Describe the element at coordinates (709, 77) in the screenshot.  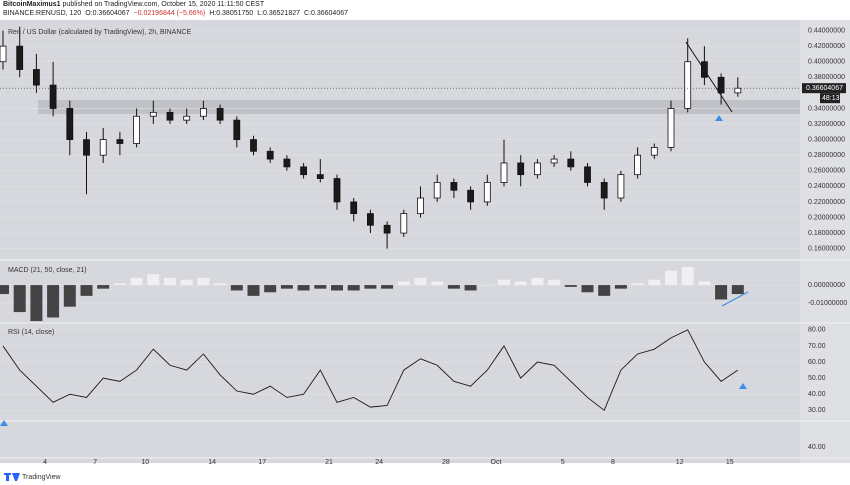
I see `trend-line` at that location.